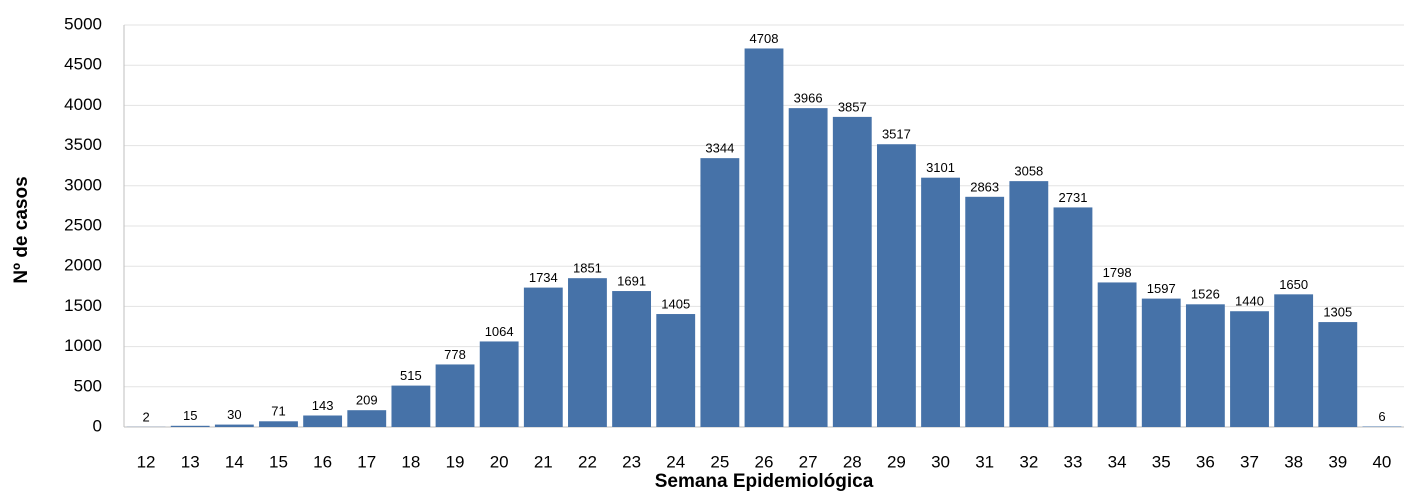 The width and height of the screenshot is (1406, 496). I want to click on data-label: 3857, so click(852, 106).